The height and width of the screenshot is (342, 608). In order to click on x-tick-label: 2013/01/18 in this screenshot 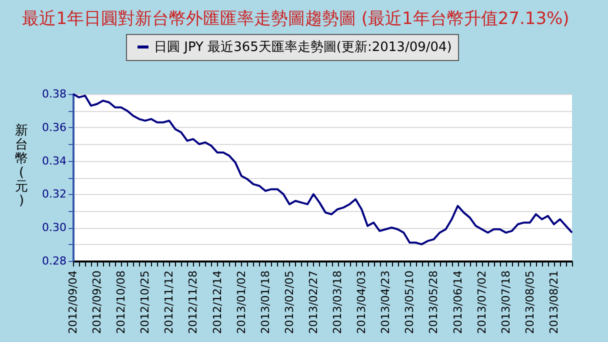, I will do `click(265, 302)`.